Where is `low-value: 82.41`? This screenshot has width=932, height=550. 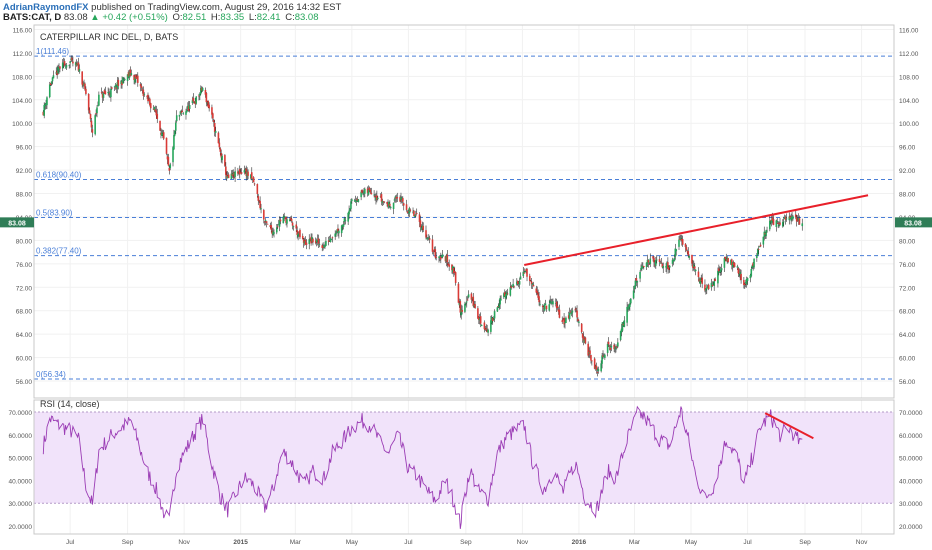
low-value: 82.41 is located at coordinates (268, 17).